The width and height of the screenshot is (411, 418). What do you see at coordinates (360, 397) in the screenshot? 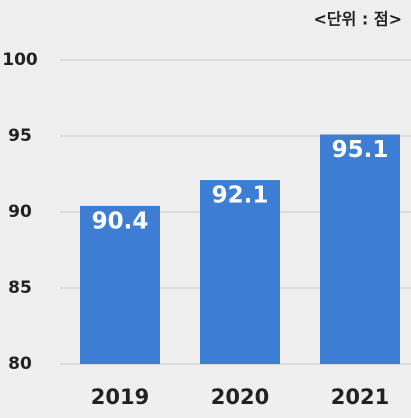
I see `x-tick-label: 2021` at bounding box center [360, 397].